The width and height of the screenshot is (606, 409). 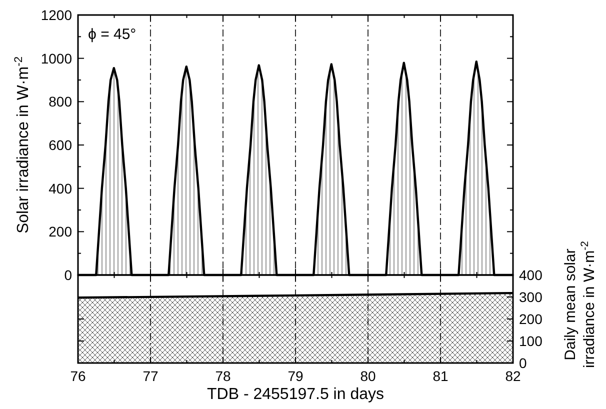 What do you see at coordinates (60, 145) in the screenshot?
I see `y-tick-label: 600` at bounding box center [60, 145].